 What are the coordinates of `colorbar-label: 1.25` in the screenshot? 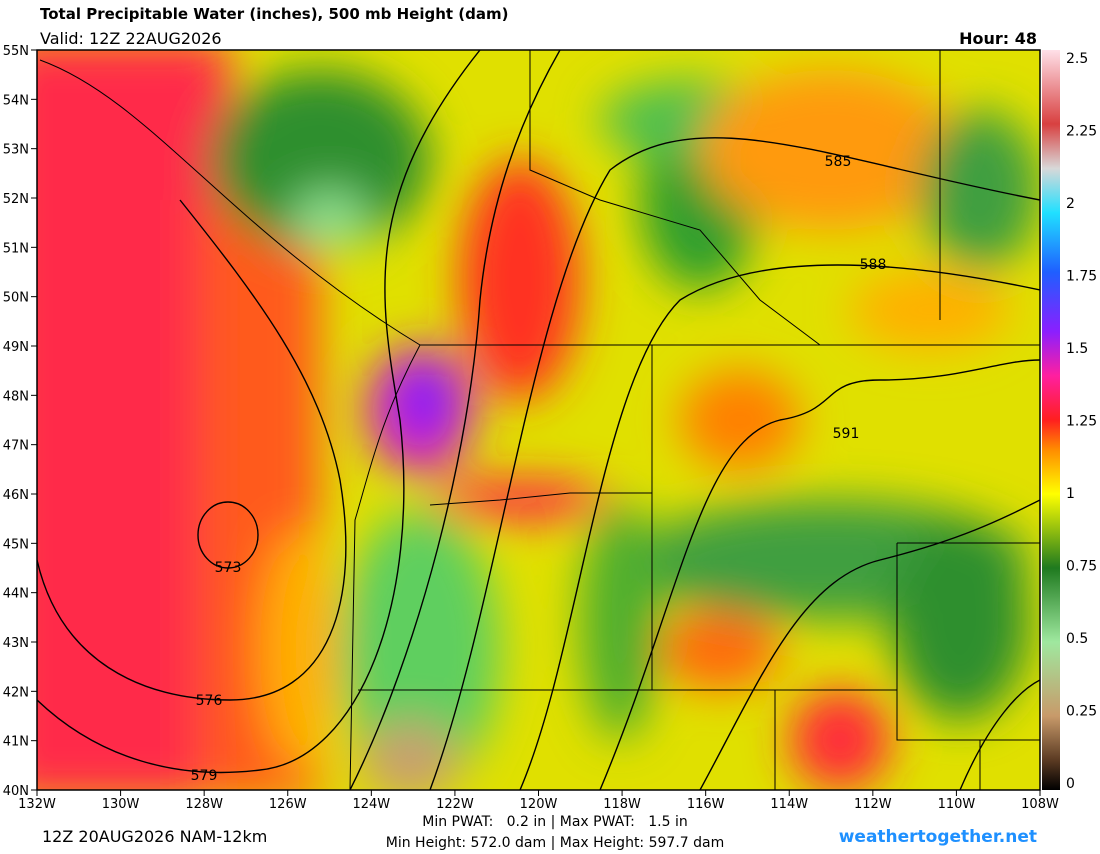 It's located at (1081, 422).